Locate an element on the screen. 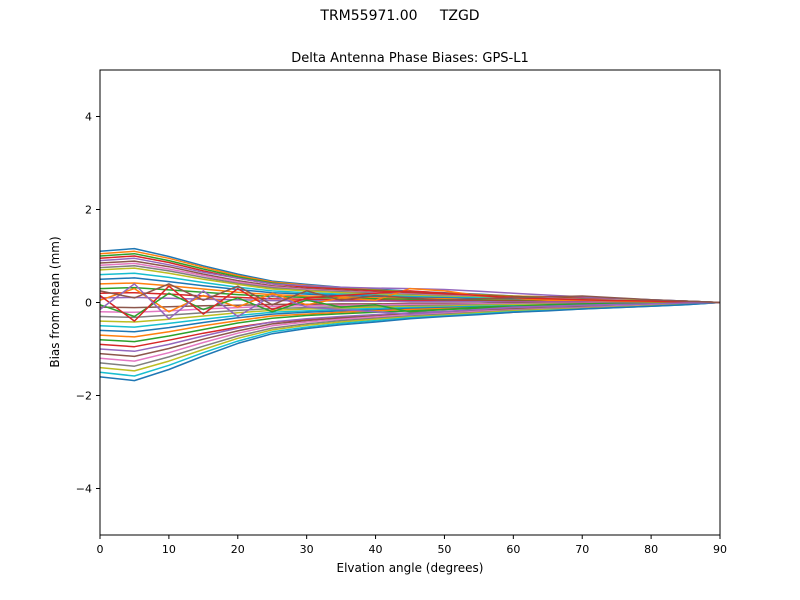  x-tick-label: 70 is located at coordinates (582, 549).